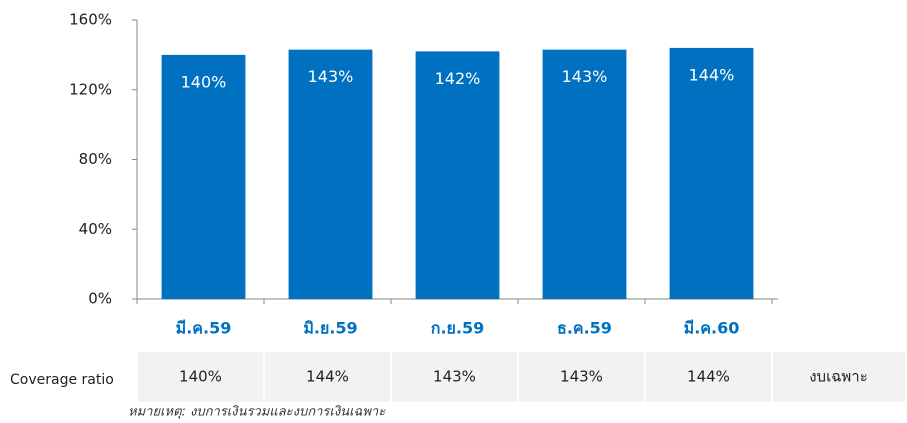  Describe the element at coordinates (712, 74) in the screenshot. I see `bar-value-label: 144%` at that location.